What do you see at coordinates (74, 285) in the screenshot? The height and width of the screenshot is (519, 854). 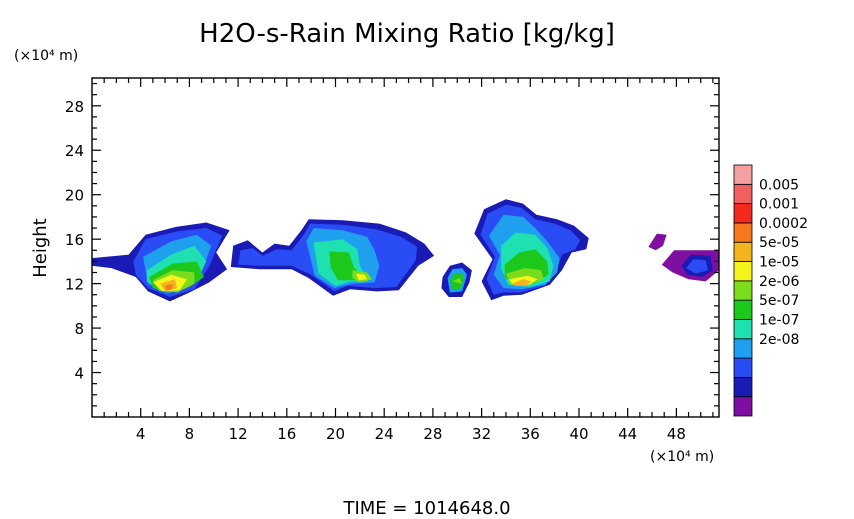 I see `y-tick-label: 12` at bounding box center [74, 285].